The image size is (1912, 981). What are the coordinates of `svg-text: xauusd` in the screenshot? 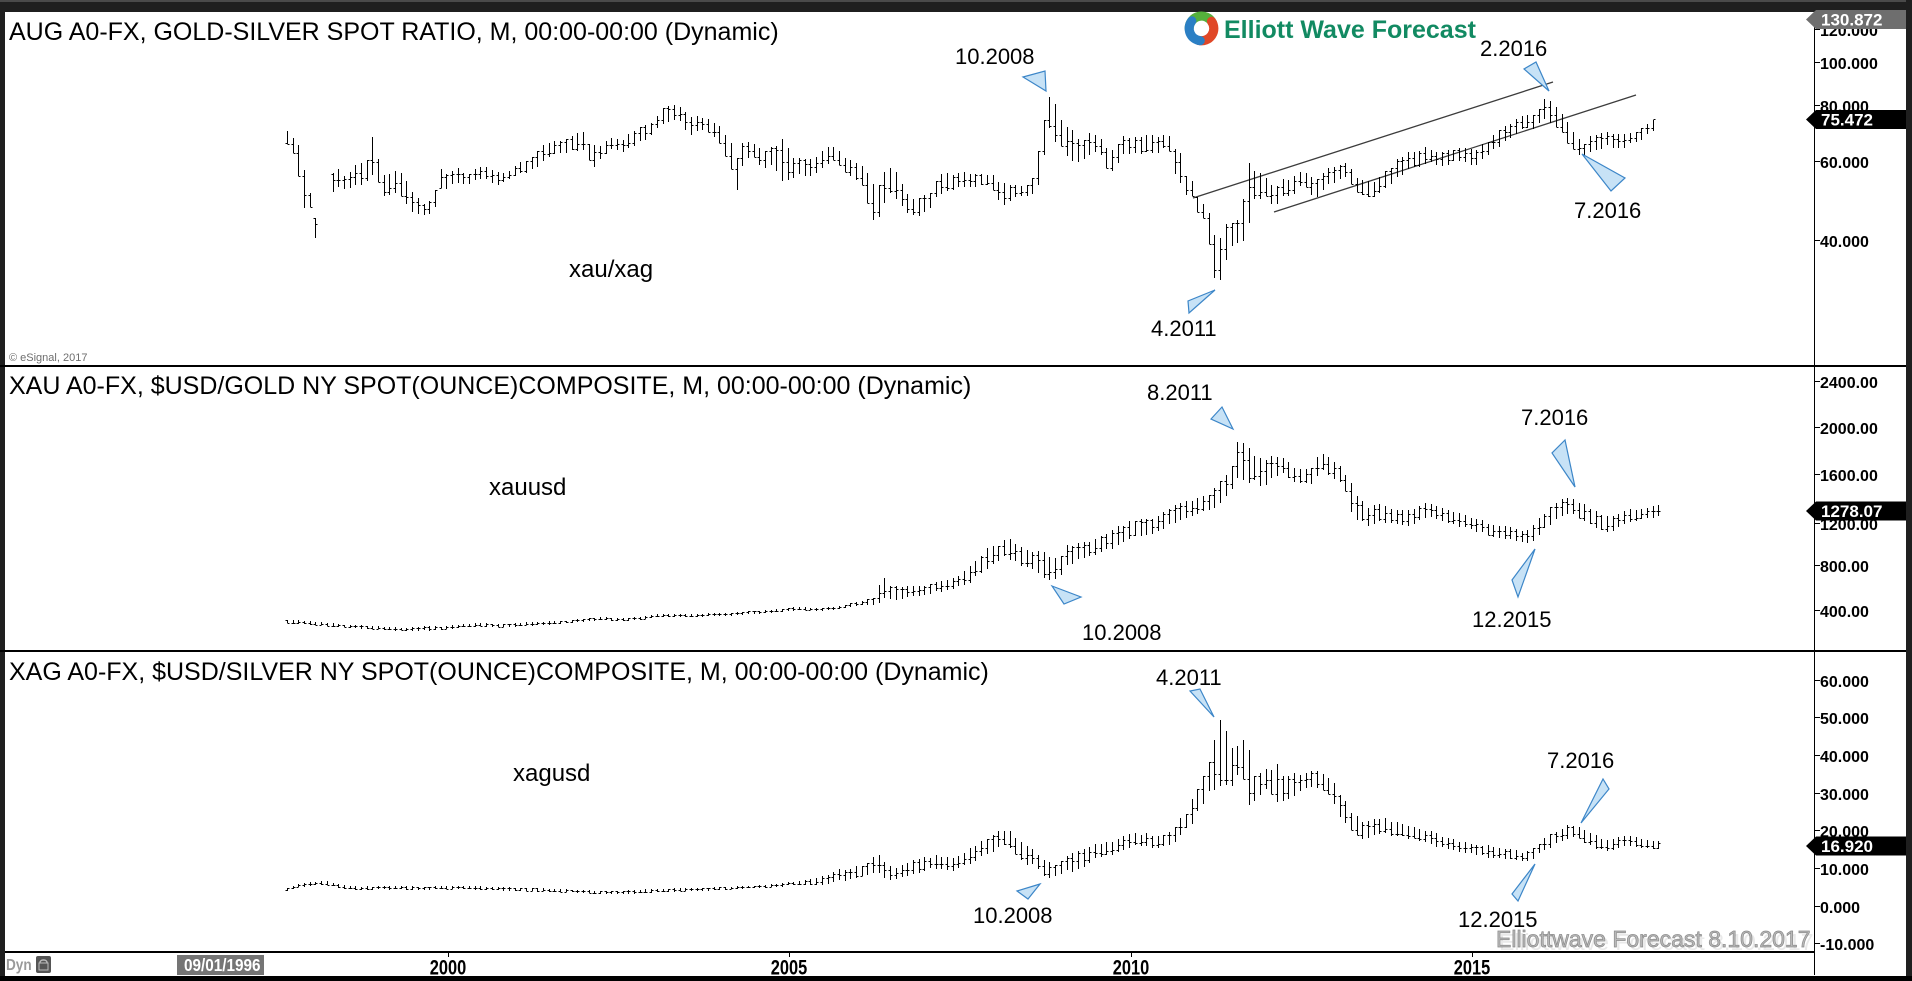 It's located at (527, 487).